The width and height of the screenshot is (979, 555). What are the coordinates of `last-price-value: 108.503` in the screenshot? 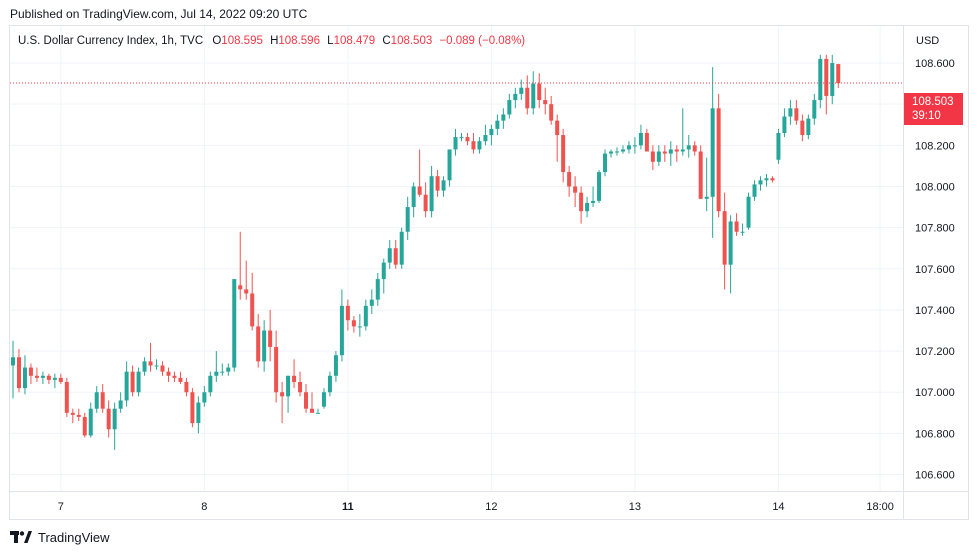 It's located at (933, 102).